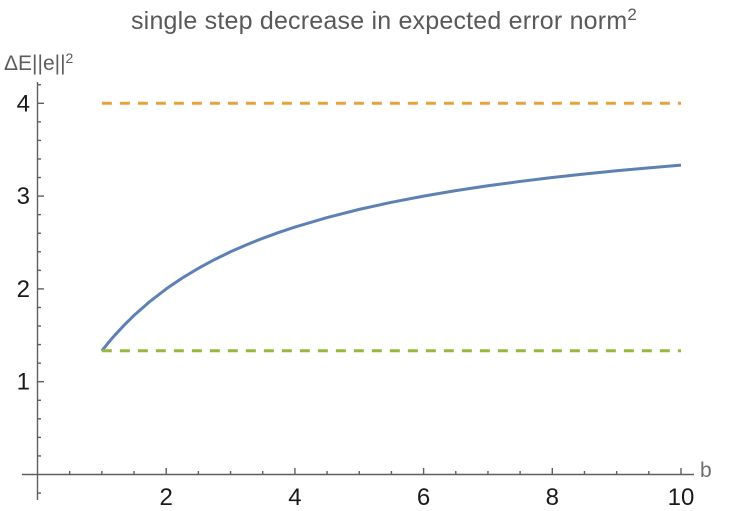 The height and width of the screenshot is (511, 746). Describe the element at coordinates (23, 196) in the screenshot. I see `y-tick-label: 3` at that location.